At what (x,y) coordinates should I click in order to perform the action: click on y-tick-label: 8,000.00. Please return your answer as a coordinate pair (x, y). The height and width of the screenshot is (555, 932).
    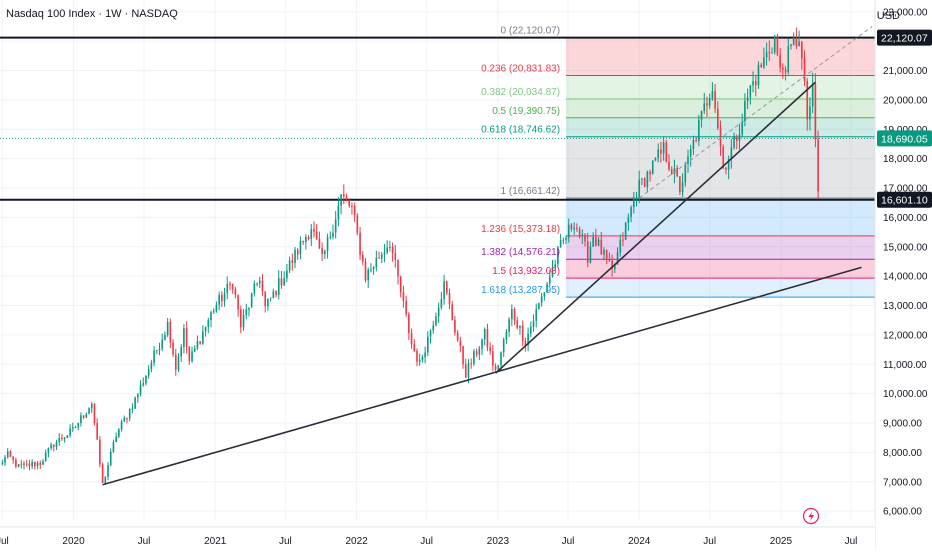
    Looking at the image, I should click on (902, 453).